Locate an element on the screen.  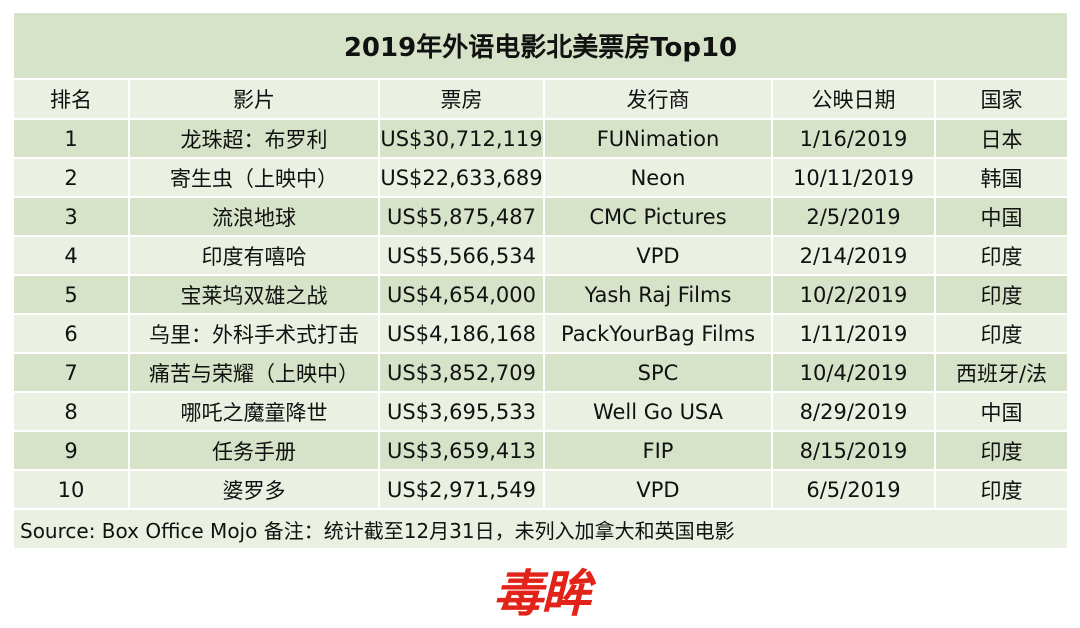
cell-distributor: Neon is located at coordinates (658, 178).